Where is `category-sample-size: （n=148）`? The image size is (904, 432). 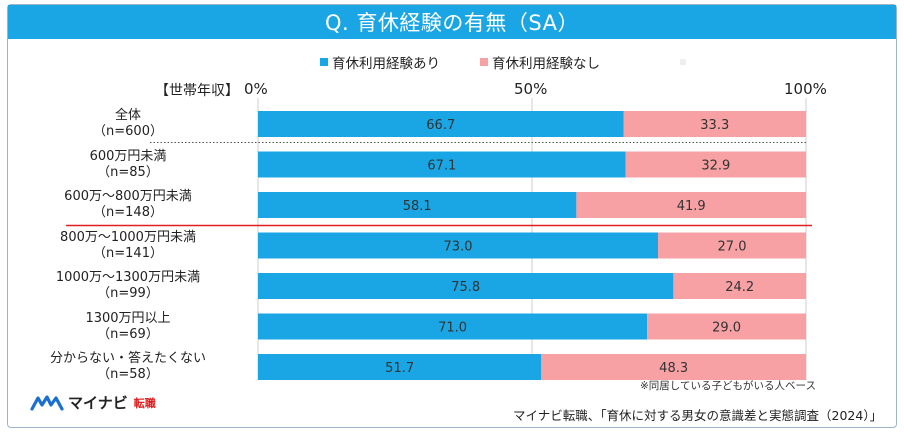 category-sample-size: （n=148） is located at coordinates (128, 212).